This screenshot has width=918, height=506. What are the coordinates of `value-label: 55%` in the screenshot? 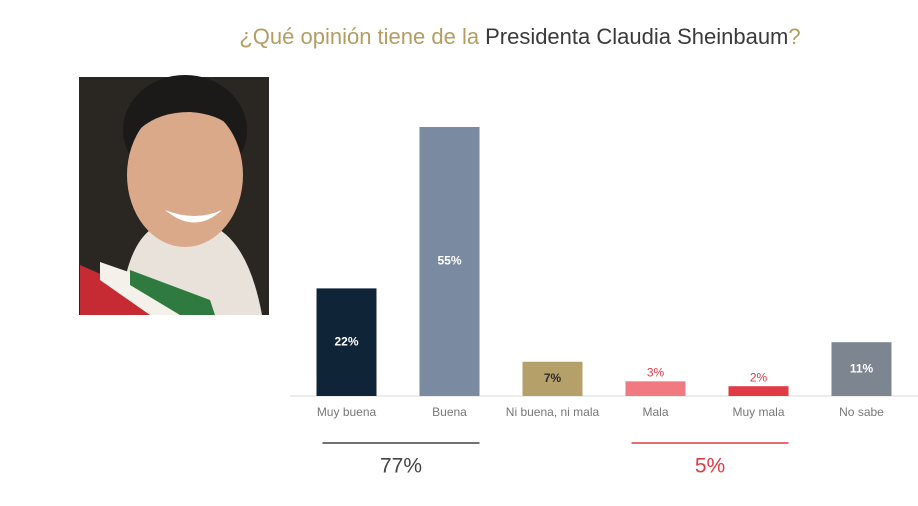 It's located at (449, 261).